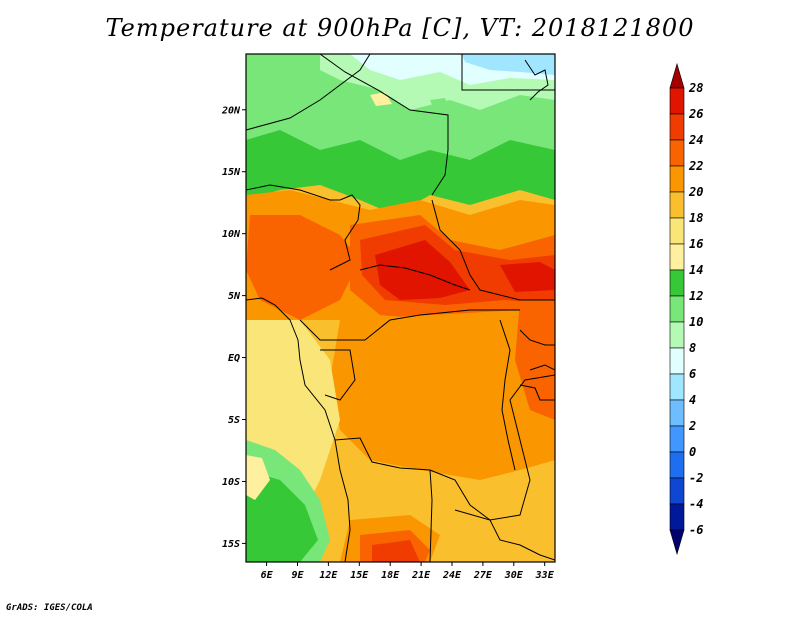  I want to click on colorbar-label: 0, so click(692, 452).